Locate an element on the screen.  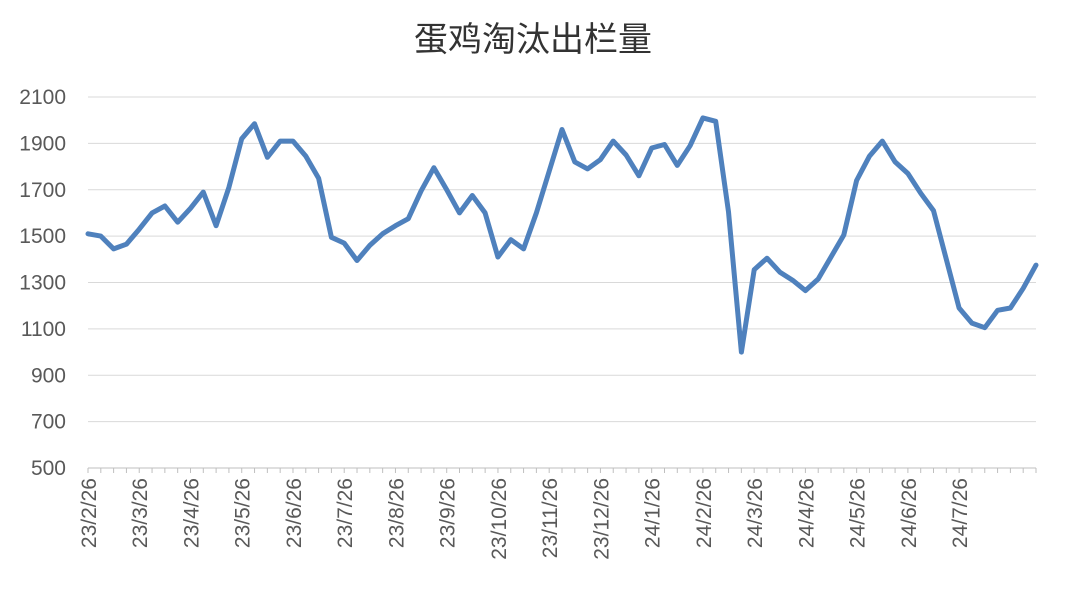
x-tick-label: 23/5/26 is located at coordinates (243, 513).